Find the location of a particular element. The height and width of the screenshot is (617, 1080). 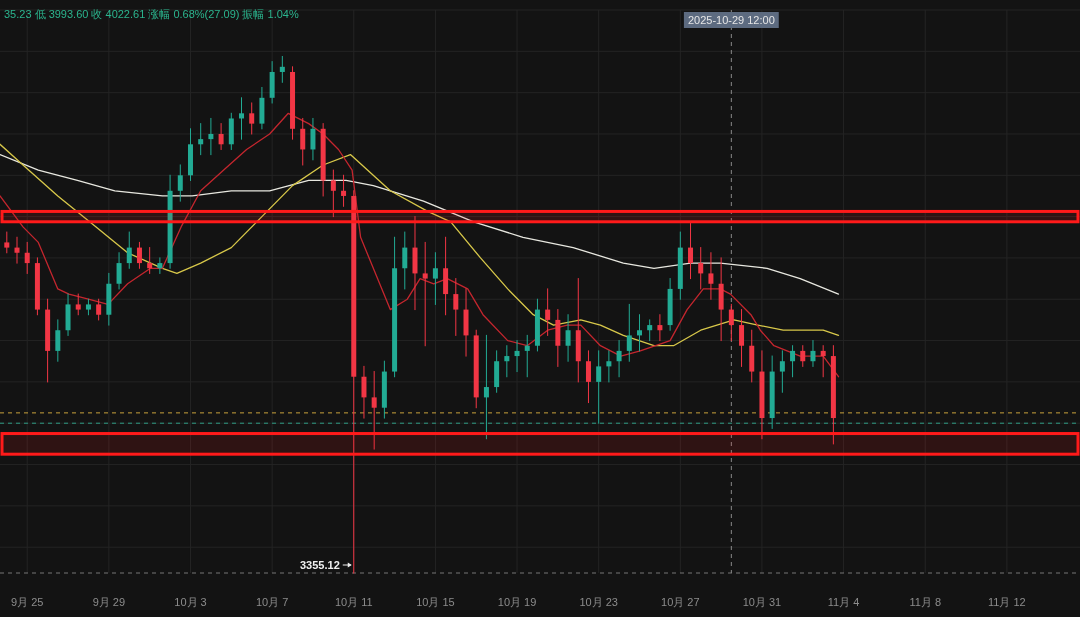

x-tick-label: 9月 29 is located at coordinates (109, 602).